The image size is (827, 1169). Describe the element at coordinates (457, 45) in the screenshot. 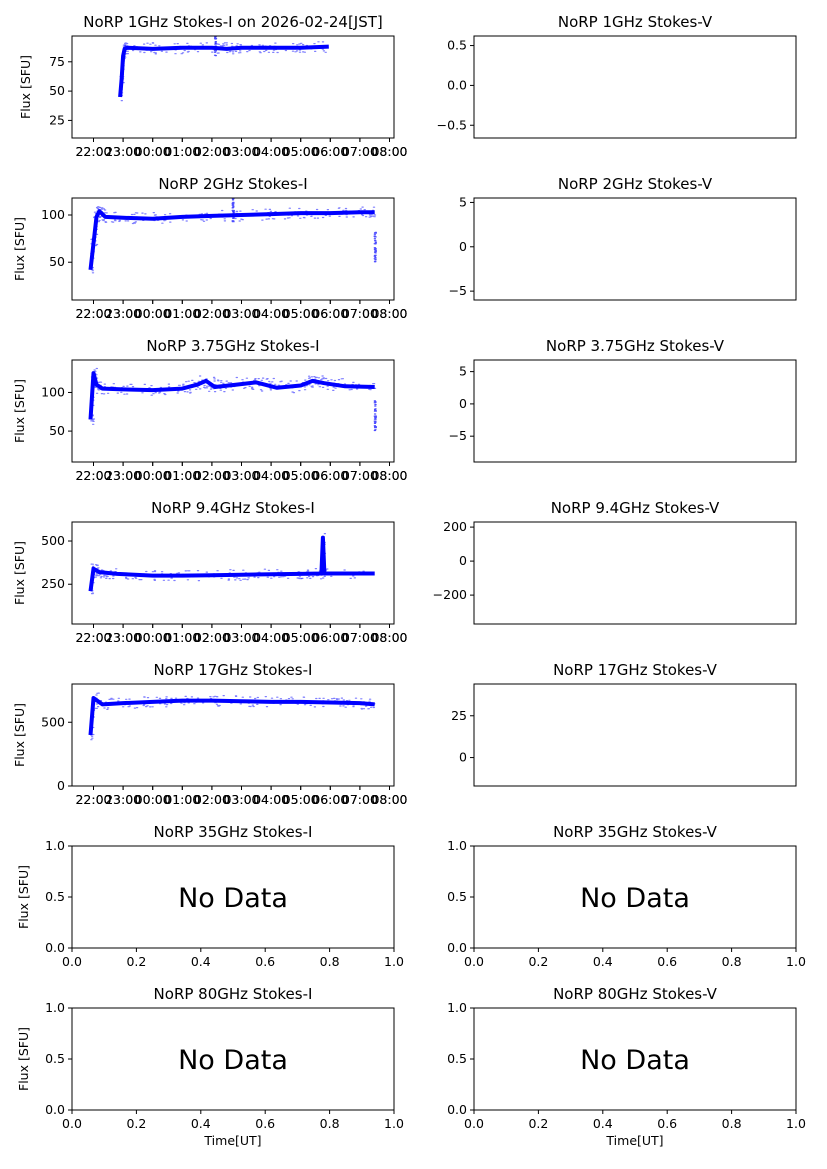

I see `y-tick-label: 0.5` at that location.